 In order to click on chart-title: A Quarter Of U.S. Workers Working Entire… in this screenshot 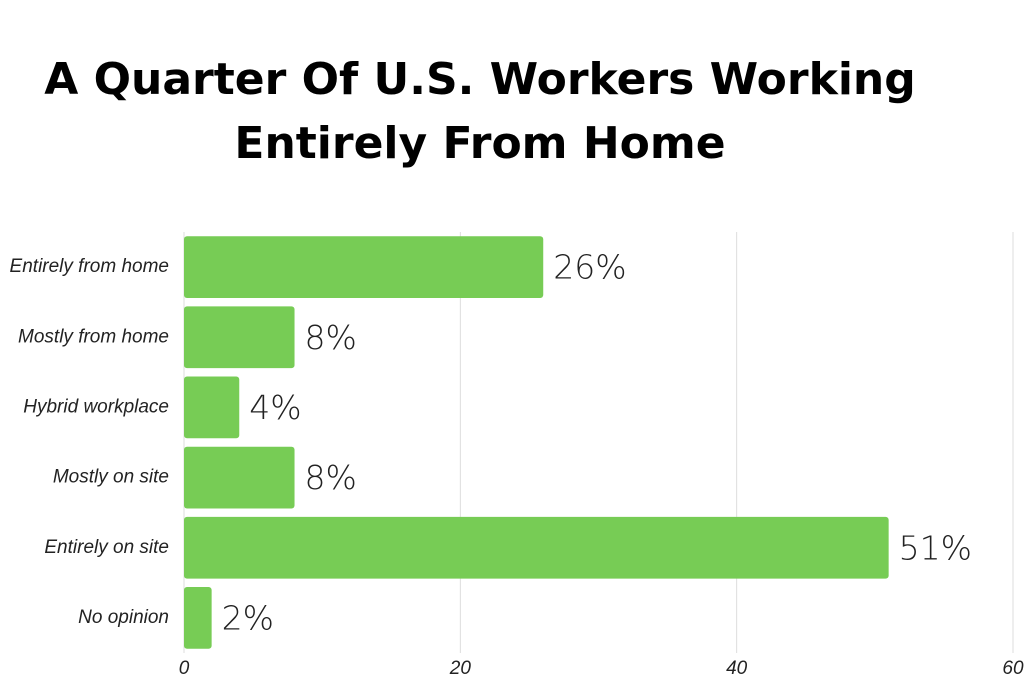, I will do `click(480, 111)`.